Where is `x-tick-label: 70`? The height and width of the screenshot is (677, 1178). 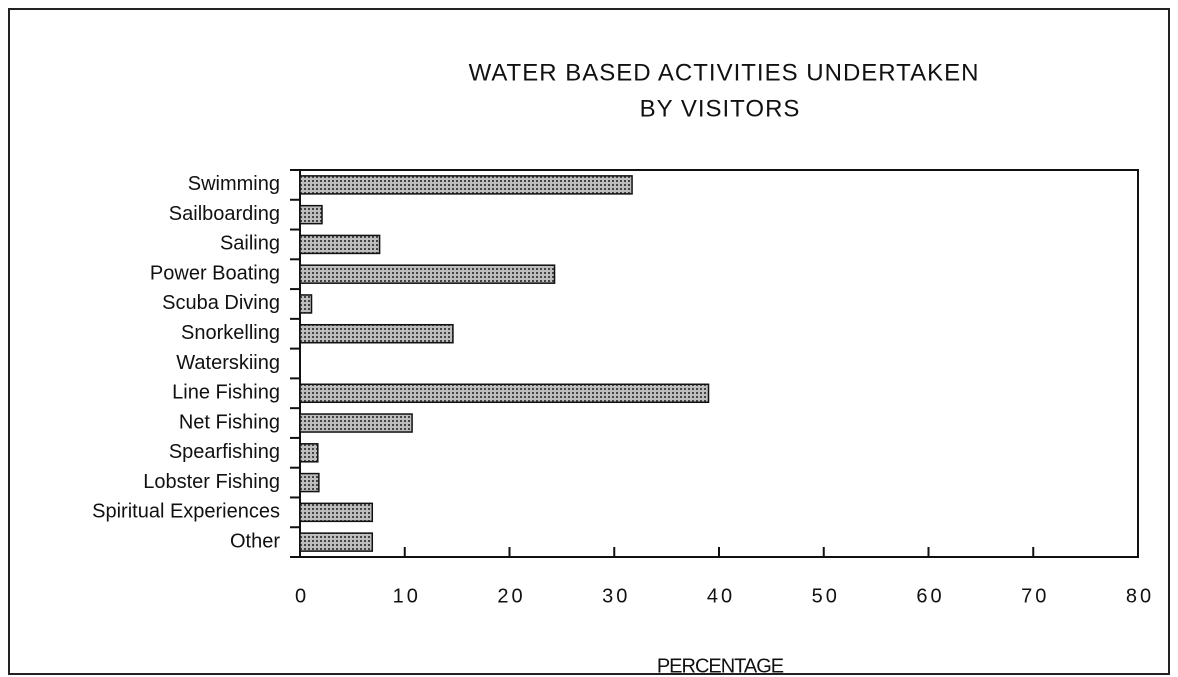
x-tick-label: 70 is located at coordinates (1035, 596).